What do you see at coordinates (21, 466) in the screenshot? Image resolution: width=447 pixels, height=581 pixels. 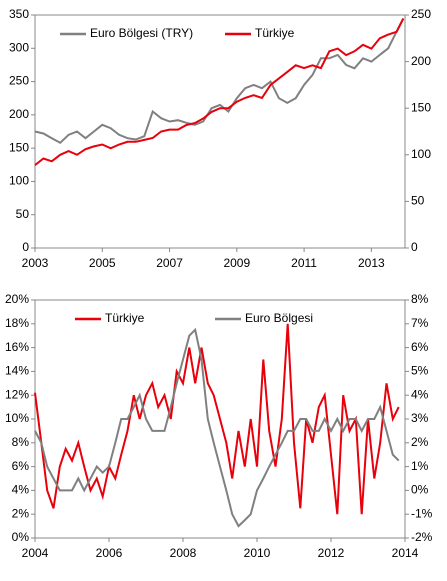 I see `y-tick-label: 6%` at bounding box center [21, 466].